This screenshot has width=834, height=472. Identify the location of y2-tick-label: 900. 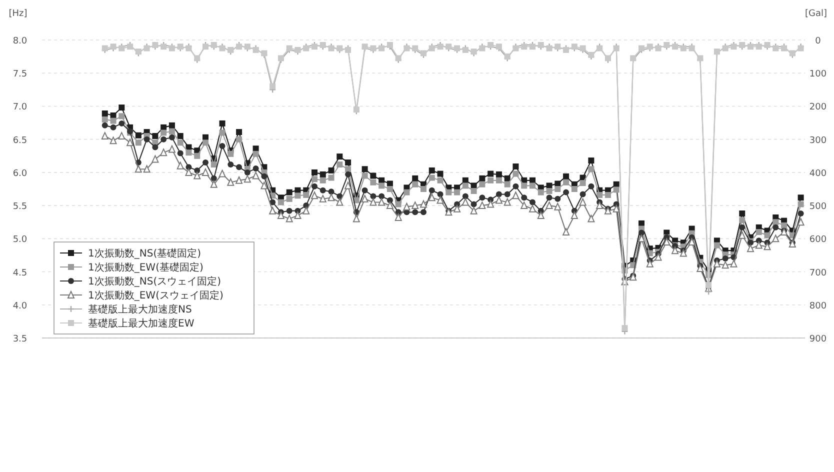
(818, 339).